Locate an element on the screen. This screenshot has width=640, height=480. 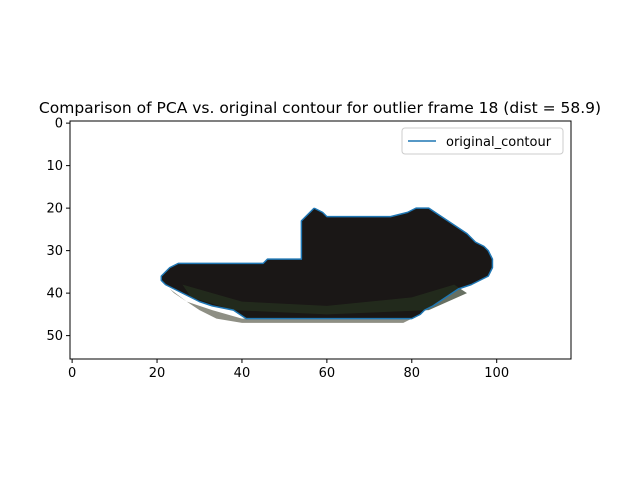
image-shadow-region is located at coordinates (290, 305).